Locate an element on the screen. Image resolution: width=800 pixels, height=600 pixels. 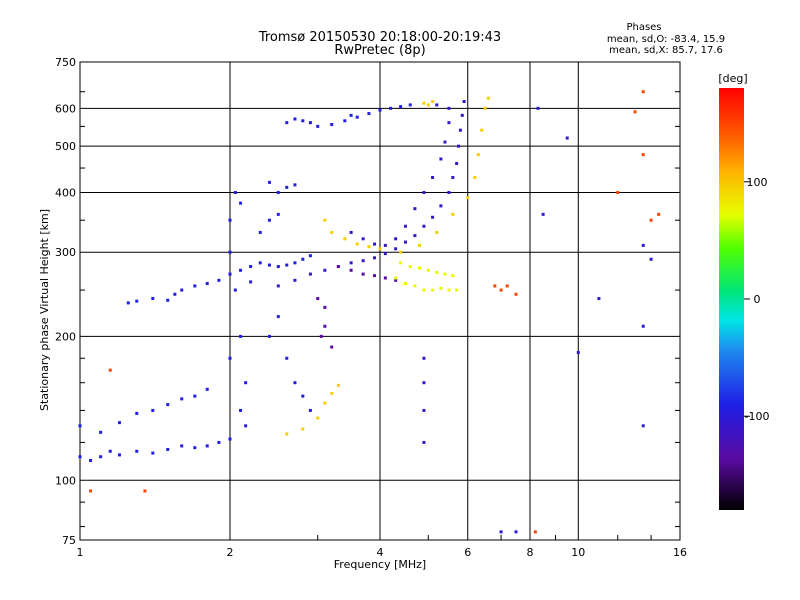
chart-subtitle: RwPretec (8p) is located at coordinates (379, 50).